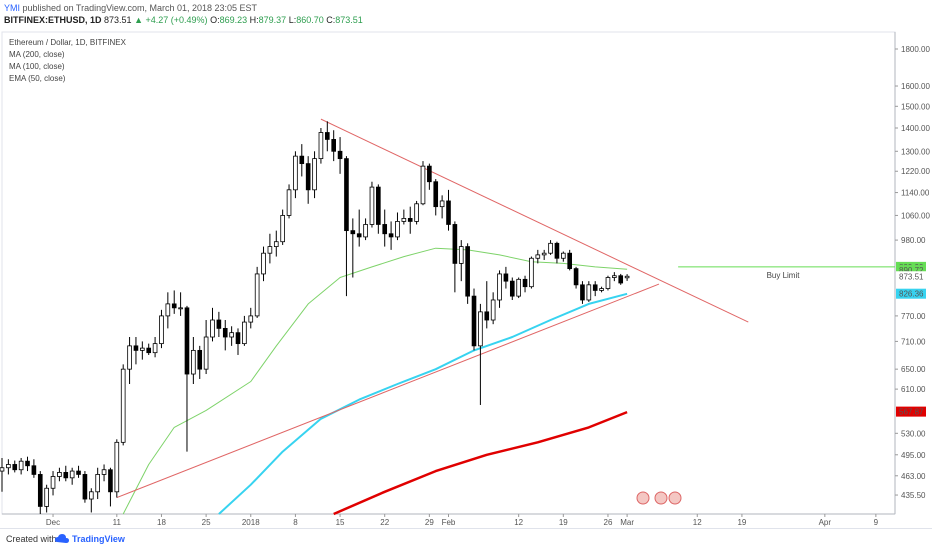 Image resolution: width=932 pixels, height=551 pixels. I want to click on legend-ema50: EMA (50, close), so click(37, 78).